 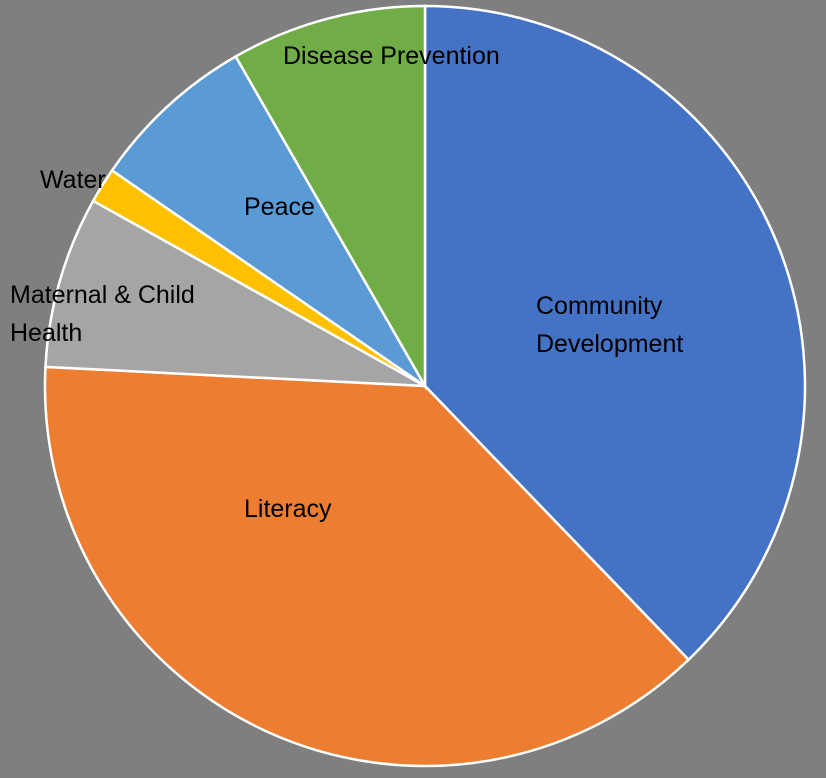 I want to click on slice-label: Literacy, so click(x=288, y=509).